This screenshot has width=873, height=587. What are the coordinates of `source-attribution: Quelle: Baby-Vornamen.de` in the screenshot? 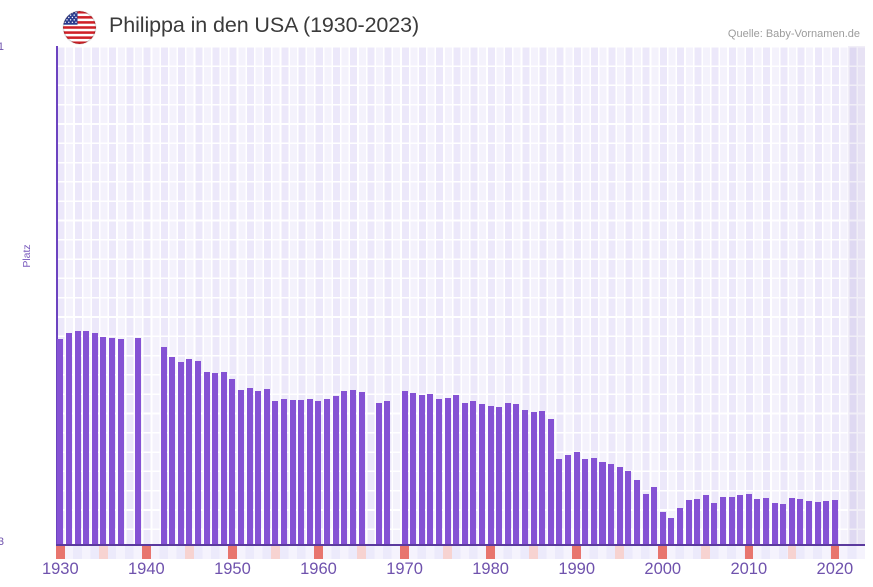 It's located at (793, 34).